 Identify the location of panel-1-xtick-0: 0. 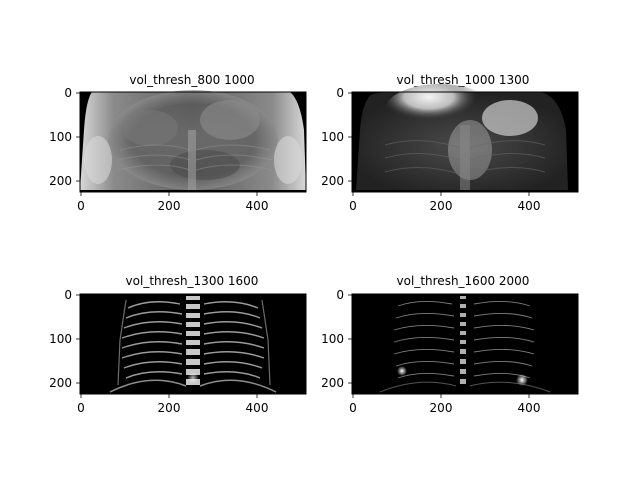
(81, 206).